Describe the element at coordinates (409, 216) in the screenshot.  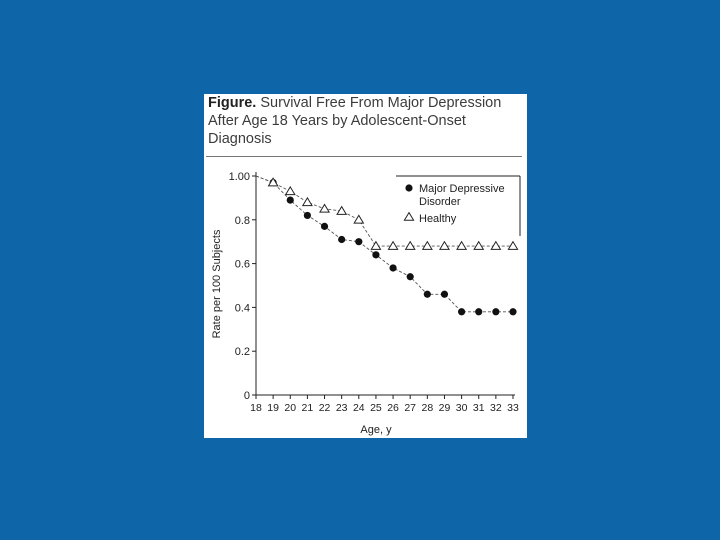
I see `legend-marker-healthy` at that location.